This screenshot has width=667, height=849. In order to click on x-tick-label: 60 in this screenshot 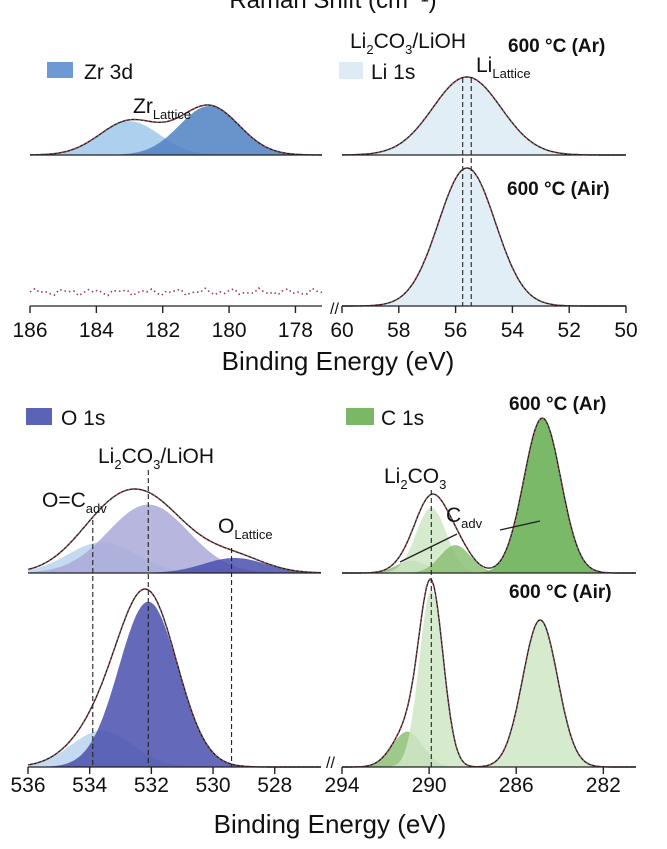, I will do `click(341, 330)`.